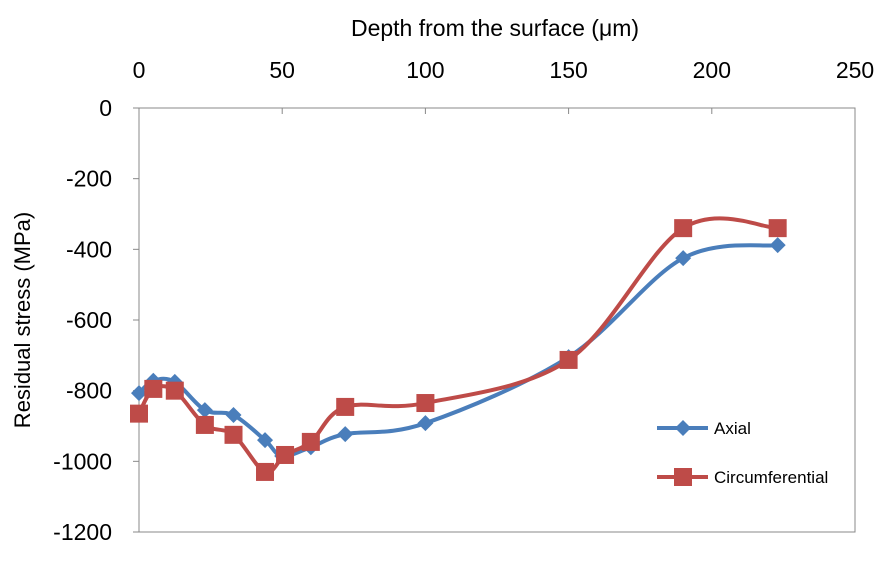 This screenshot has height=574, width=887. I want to click on legend-item: Axial, so click(704, 428).